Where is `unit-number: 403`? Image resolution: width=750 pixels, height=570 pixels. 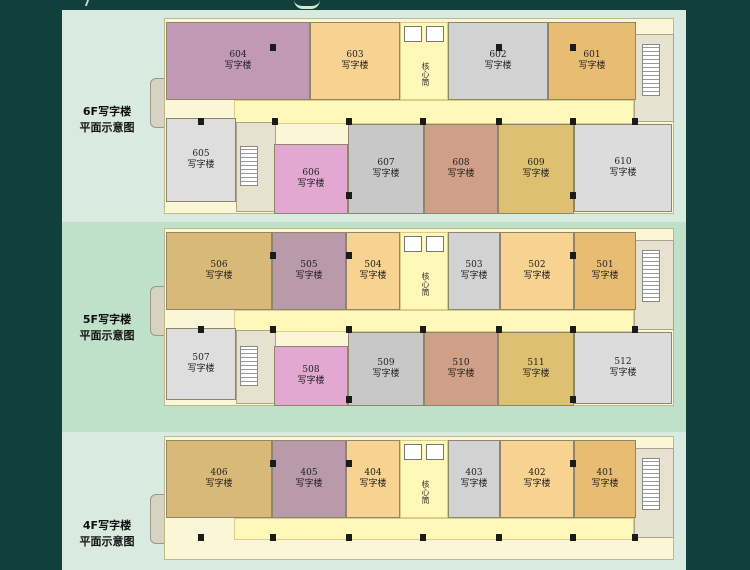
unit-number: 403 is located at coordinates (474, 473).